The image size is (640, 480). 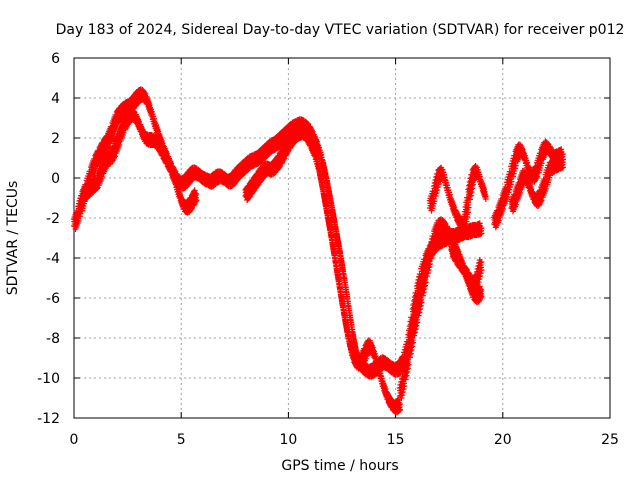 I want to click on y-tick-label: 0, so click(x=55, y=179).